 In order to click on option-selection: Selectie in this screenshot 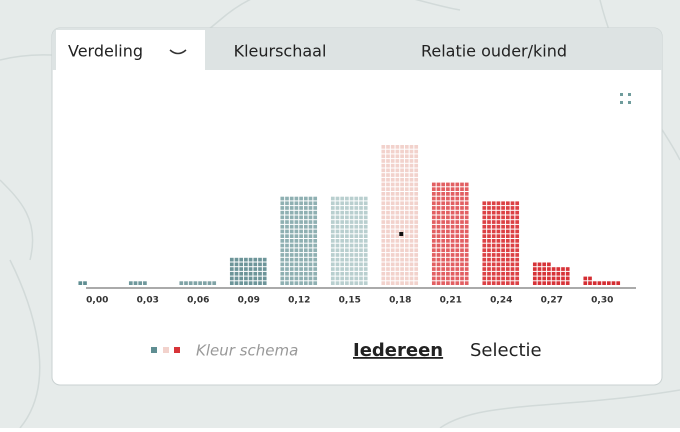, I will do `click(506, 350)`.